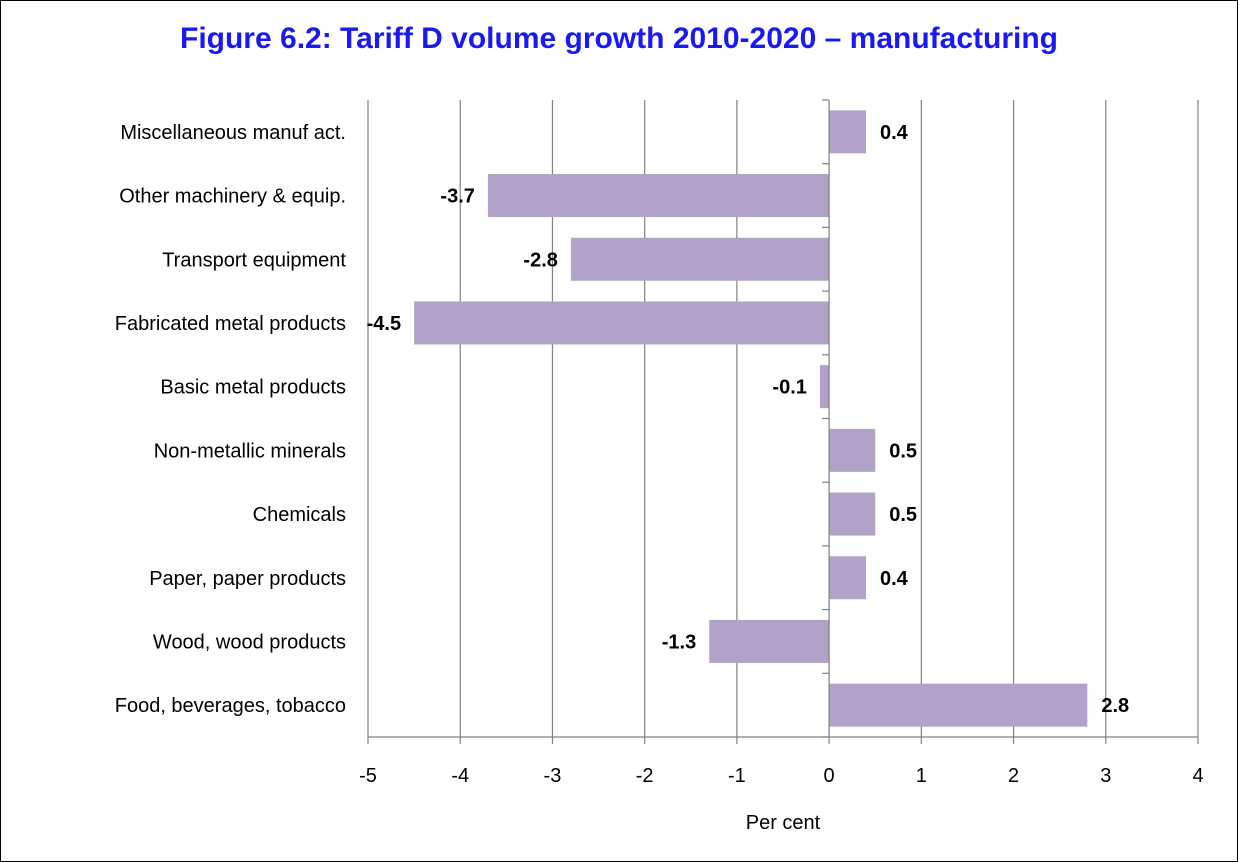  What do you see at coordinates (368, 776) in the screenshot?
I see `x-tick-label: -5` at bounding box center [368, 776].